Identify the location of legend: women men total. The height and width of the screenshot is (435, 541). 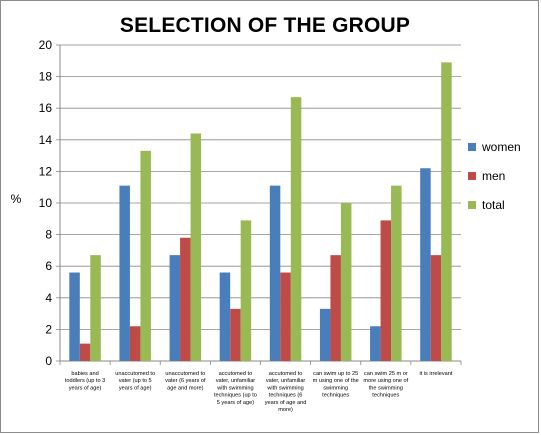
(503, 183).